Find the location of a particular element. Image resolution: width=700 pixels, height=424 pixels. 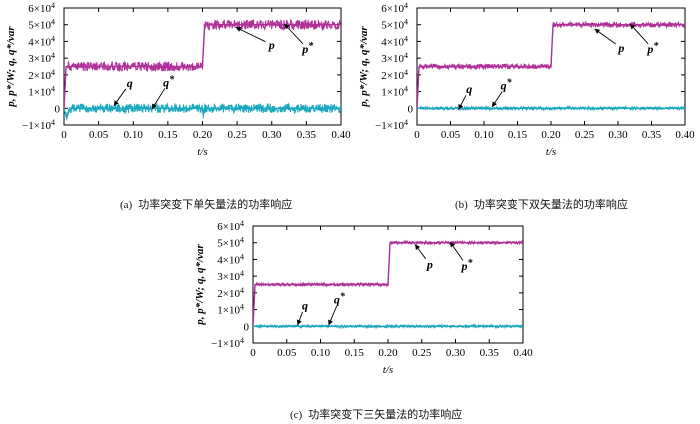

y-tick-label-c: 5×10⁴ is located at coordinates (230, 243).